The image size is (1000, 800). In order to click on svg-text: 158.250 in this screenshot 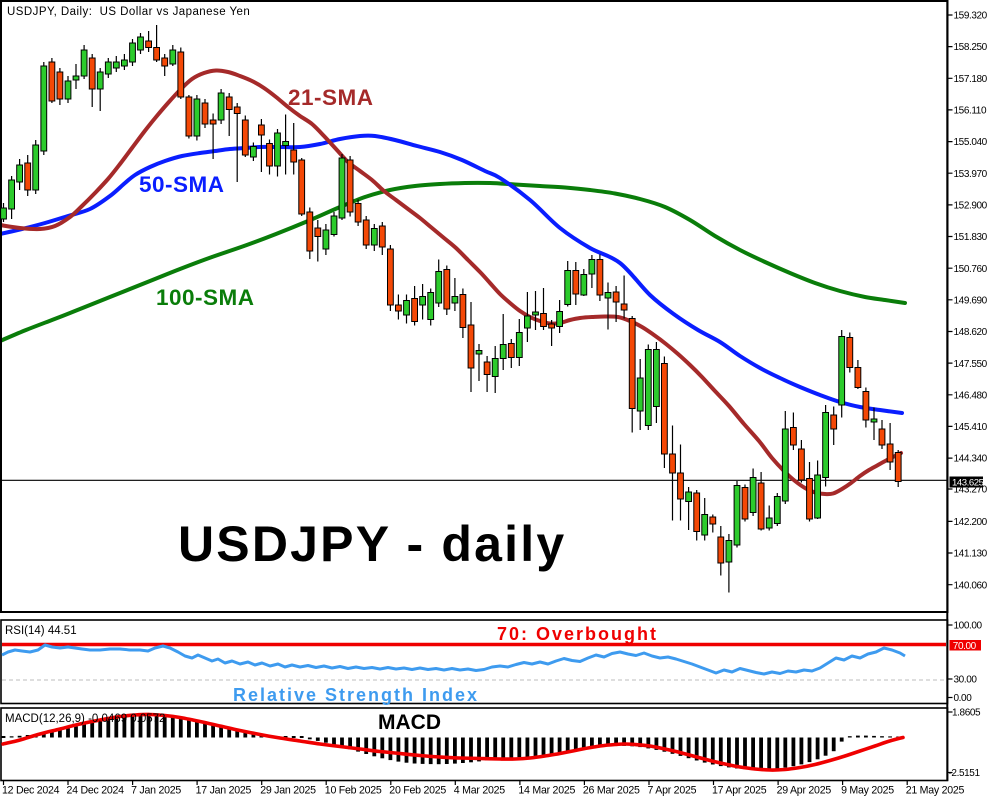, I will do `click(971, 47)`.